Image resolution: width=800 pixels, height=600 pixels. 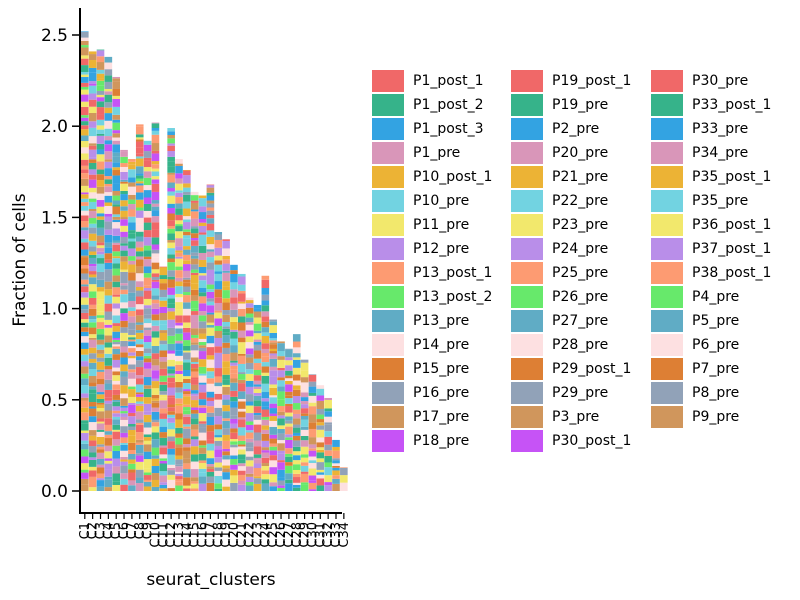 What do you see at coordinates (581, 321) in the screenshot?
I see `legend-item: P27_pre` at bounding box center [581, 321].